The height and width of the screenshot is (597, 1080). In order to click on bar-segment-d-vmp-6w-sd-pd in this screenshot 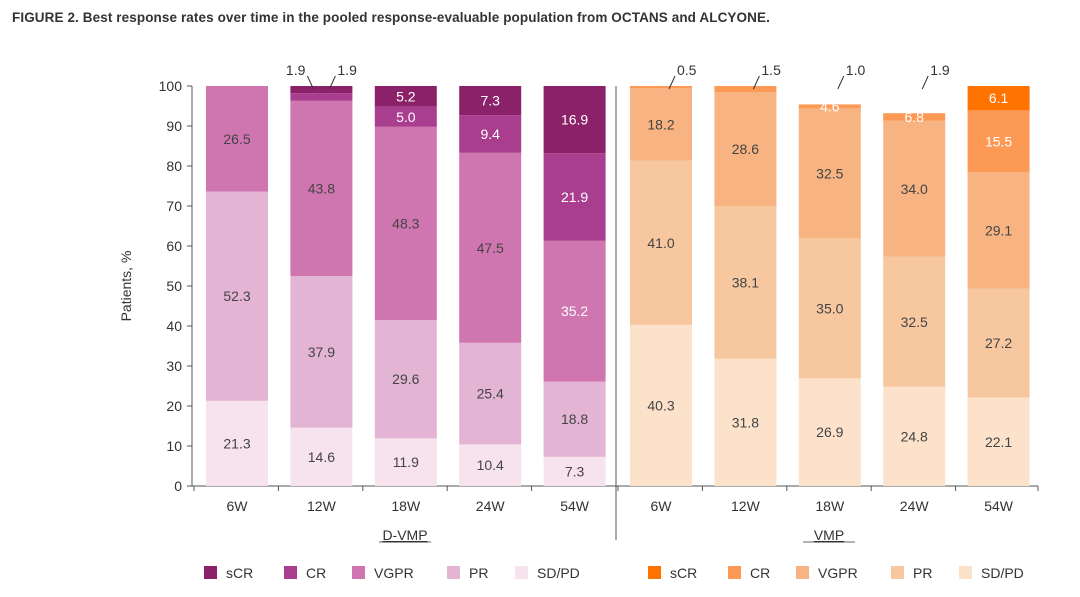, I will do `click(237, 443)`.